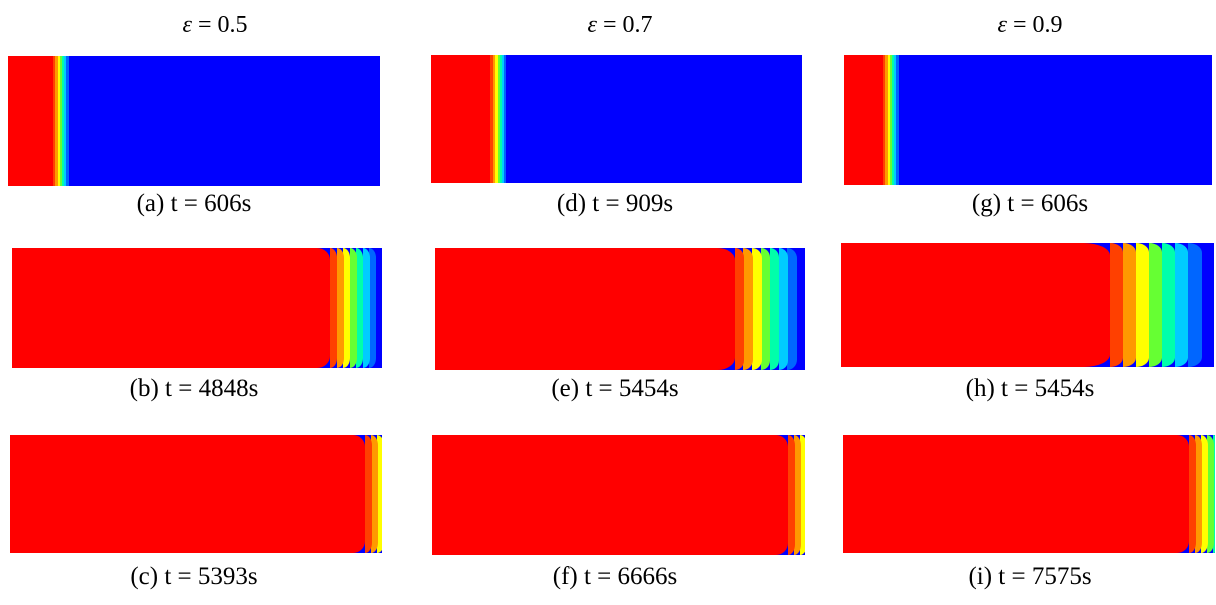 The width and height of the screenshot is (1216, 605). What do you see at coordinates (620, 25) in the screenshot?
I see `column-header-eps-0-7: ε = 0.7` at bounding box center [620, 25].